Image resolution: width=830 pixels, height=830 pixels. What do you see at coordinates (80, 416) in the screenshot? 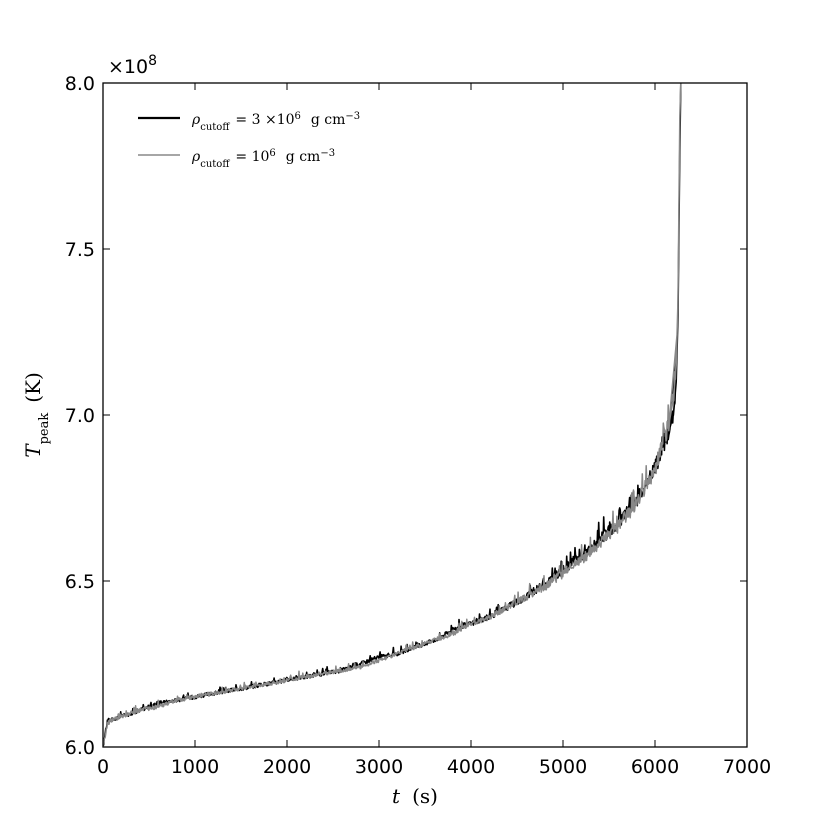
I see `y-tick-label: 7.0` at bounding box center [80, 416].